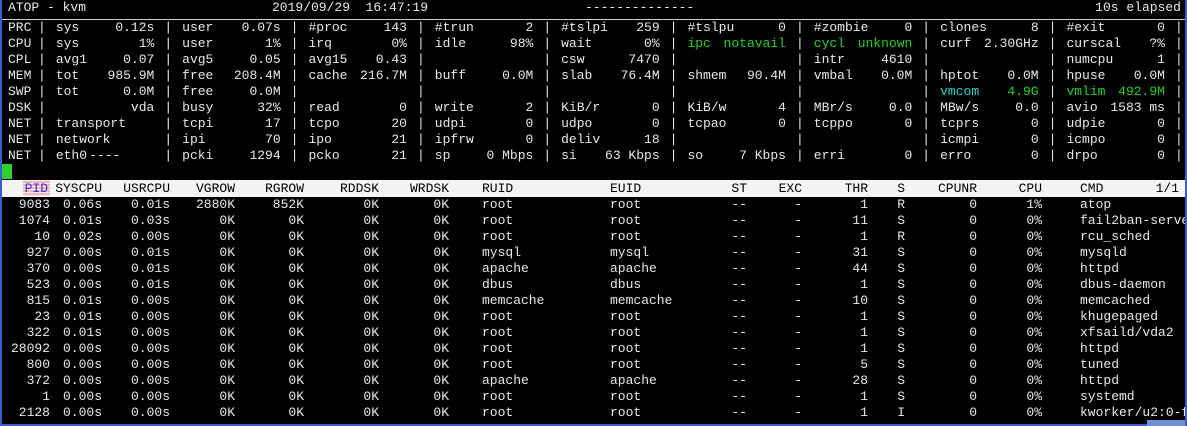 The height and width of the screenshot is (426, 1187). Describe the element at coordinates (359, 188) in the screenshot. I see `column-header-rddsk: RDDSK` at that location.